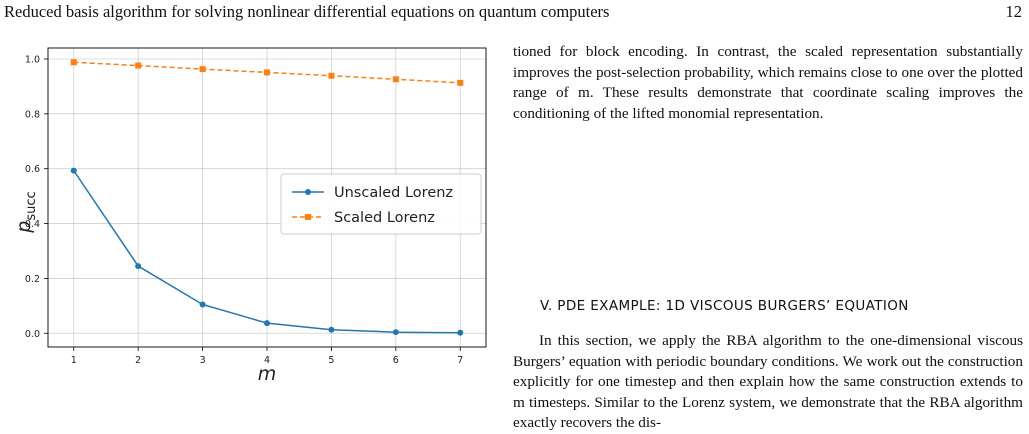 The width and height of the screenshot is (1029, 434). Describe the element at coordinates (32, 169) in the screenshot. I see `y-tick-label: 0.6` at that location.